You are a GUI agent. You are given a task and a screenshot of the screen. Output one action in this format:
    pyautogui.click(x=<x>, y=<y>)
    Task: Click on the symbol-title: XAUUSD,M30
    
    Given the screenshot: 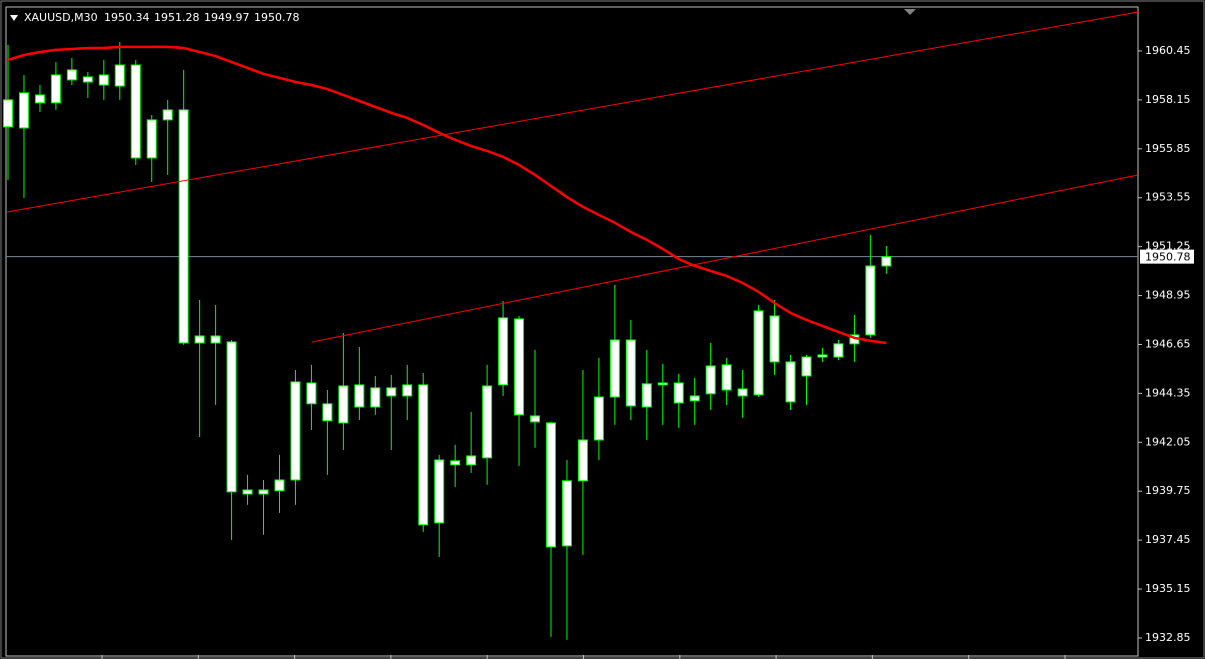 What is the action you would take?
    pyautogui.click(x=61, y=17)
    